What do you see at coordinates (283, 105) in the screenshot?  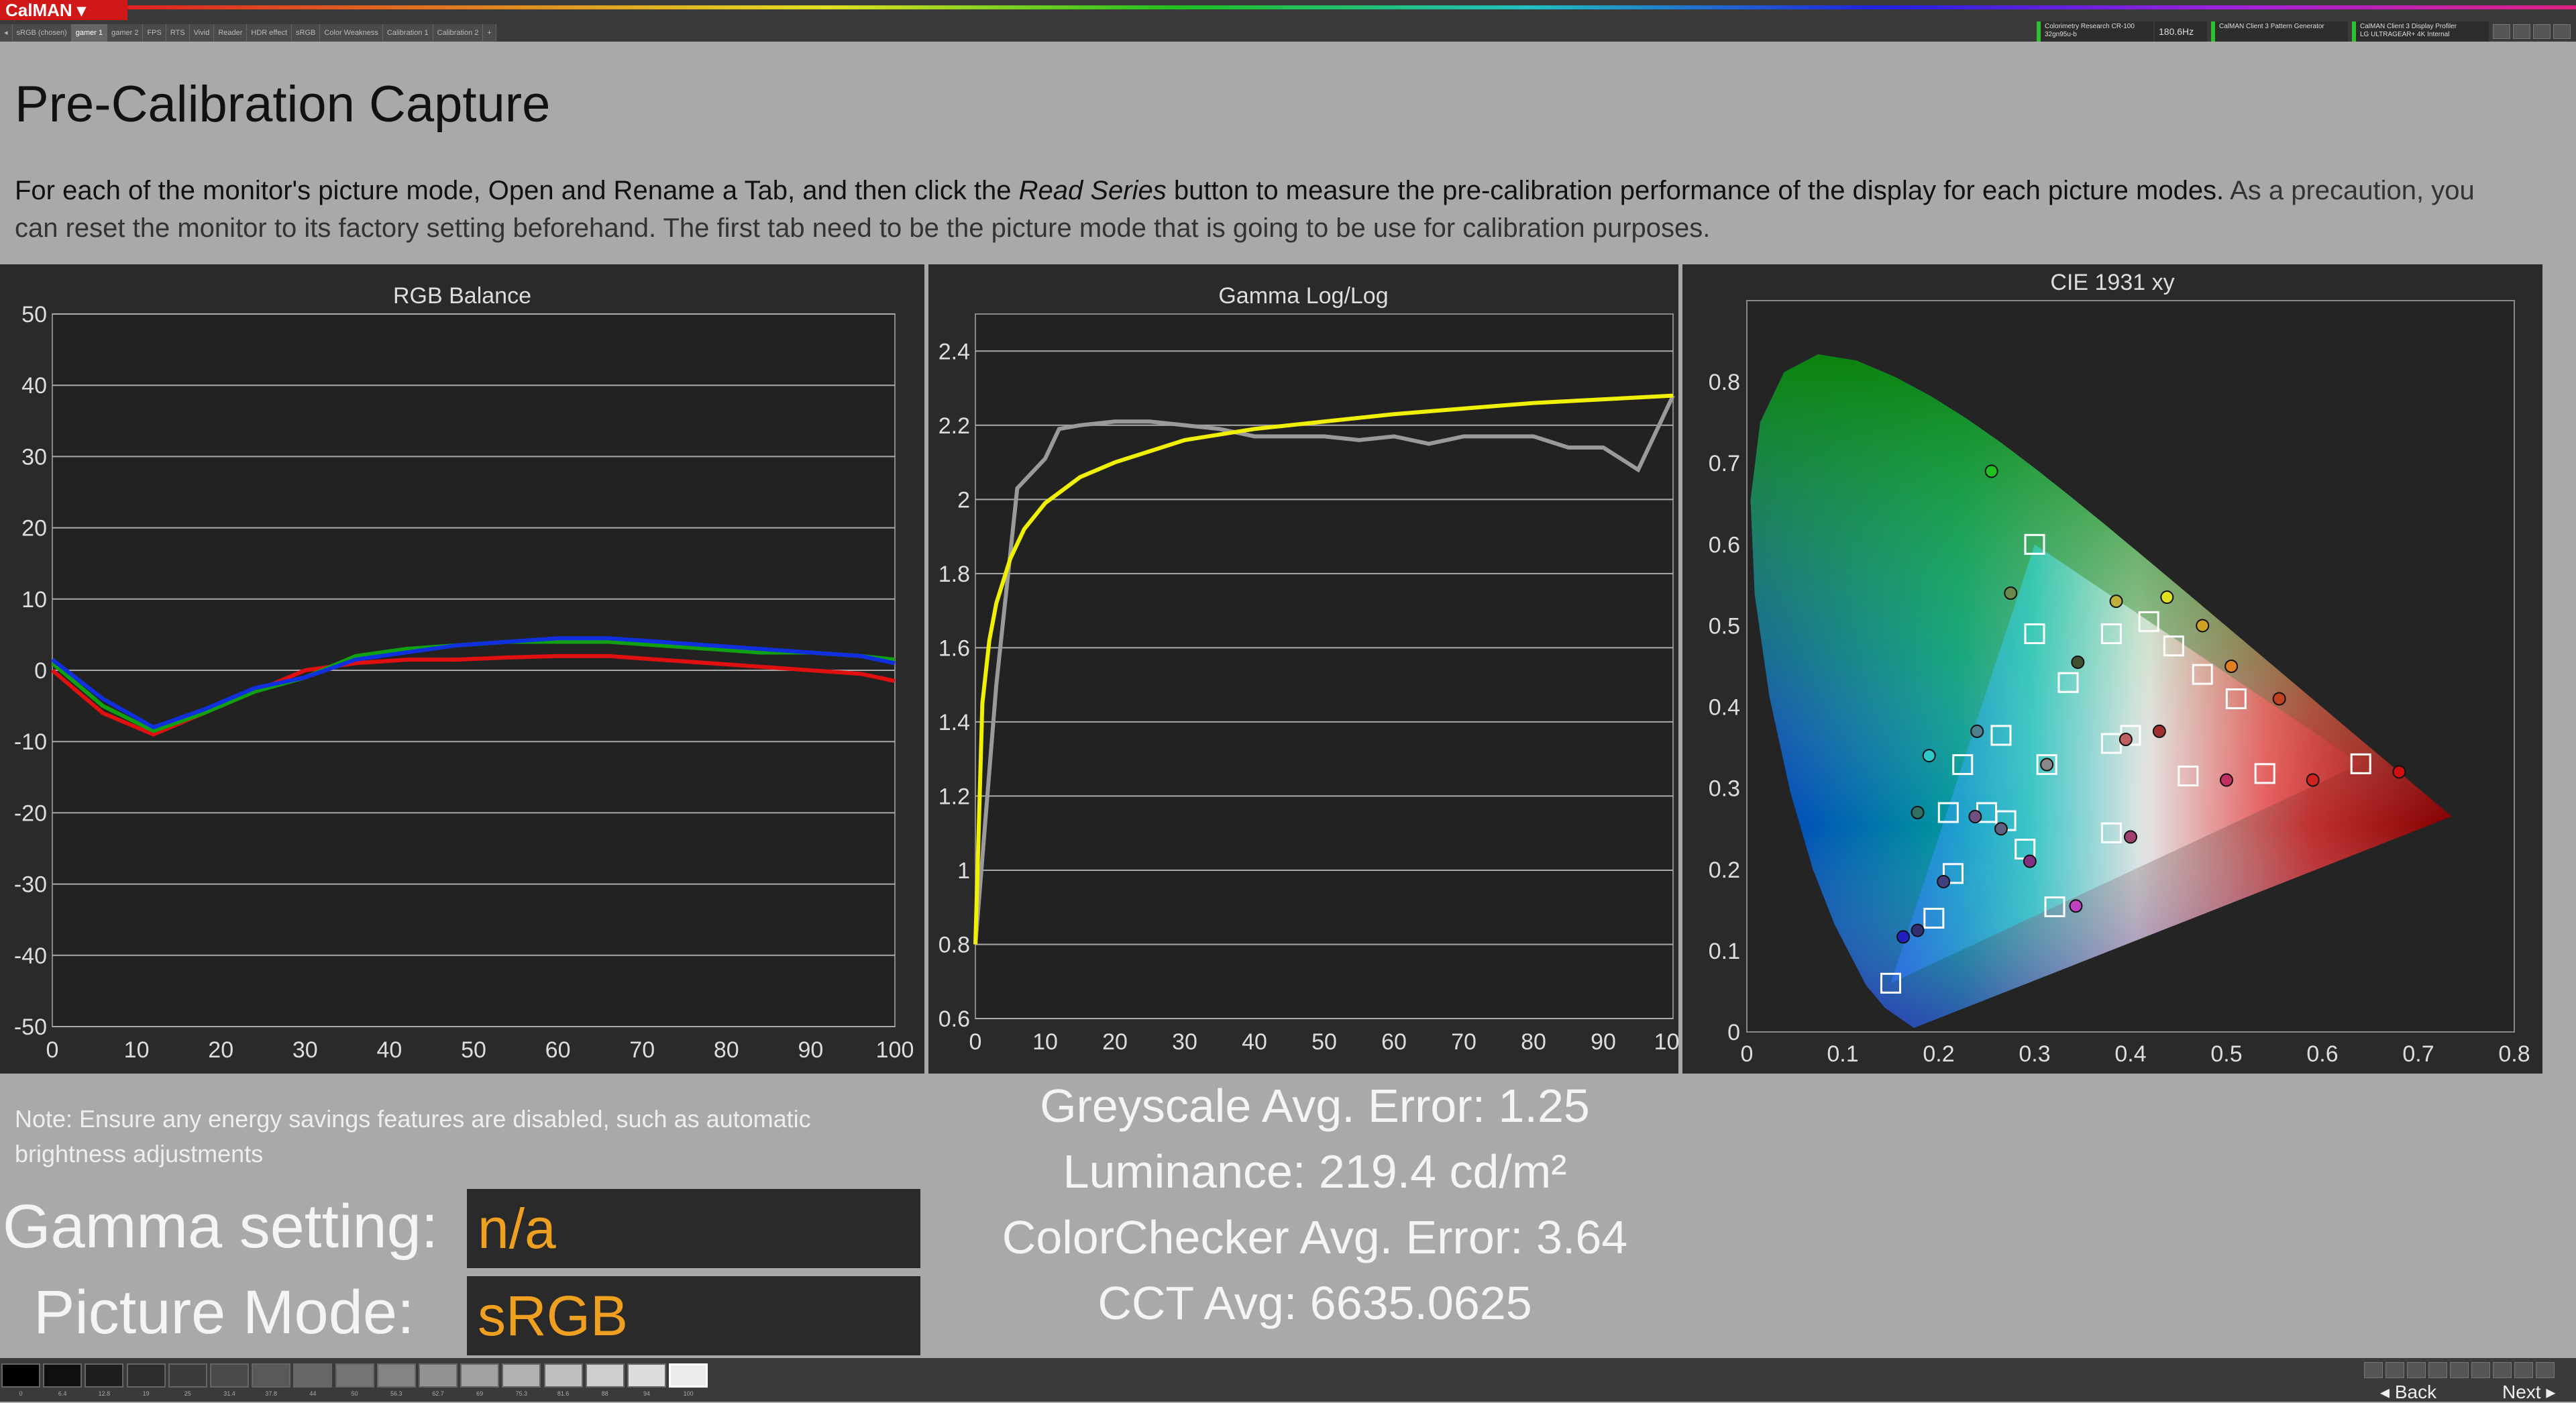 I see `page-title: Pre-Calibration Capture` at bounding box center [283, 105].